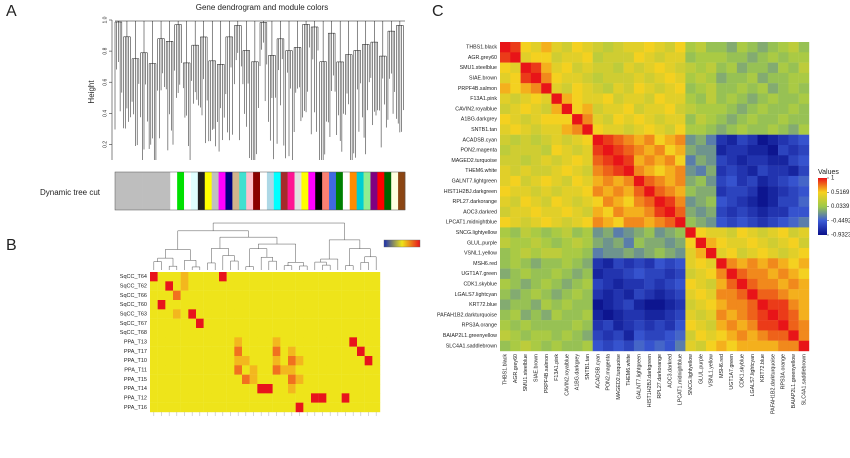 The width and height of the screenshot is (850, 458). What do you see at coordinates (133, 314) in the screenshot?
I see `row-label: SqCC_T63` at bounding box center [133, 314].